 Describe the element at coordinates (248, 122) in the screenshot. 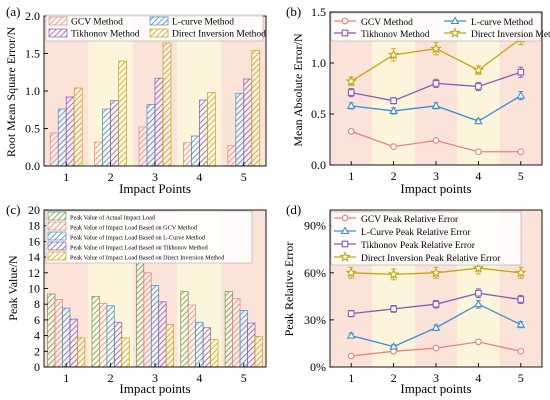

I see `bar-a-s3-c5` at that location.